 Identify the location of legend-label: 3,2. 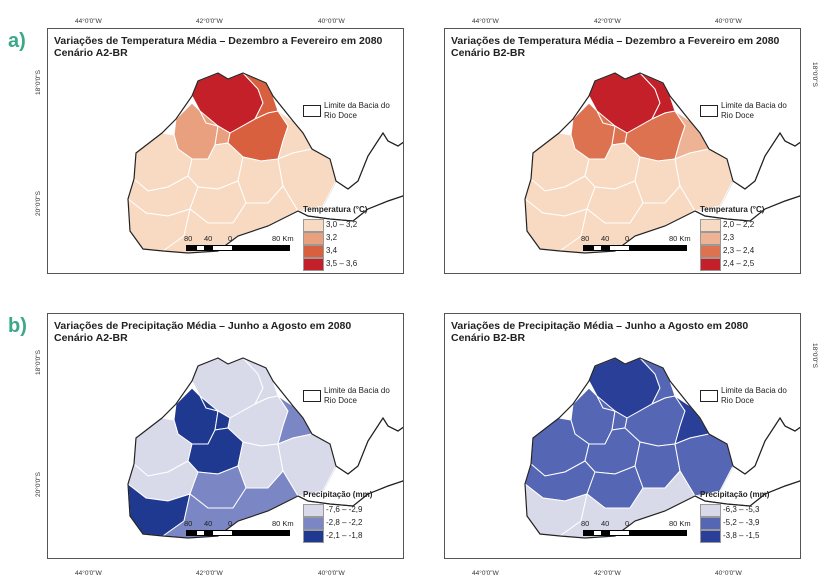
(332, 237).